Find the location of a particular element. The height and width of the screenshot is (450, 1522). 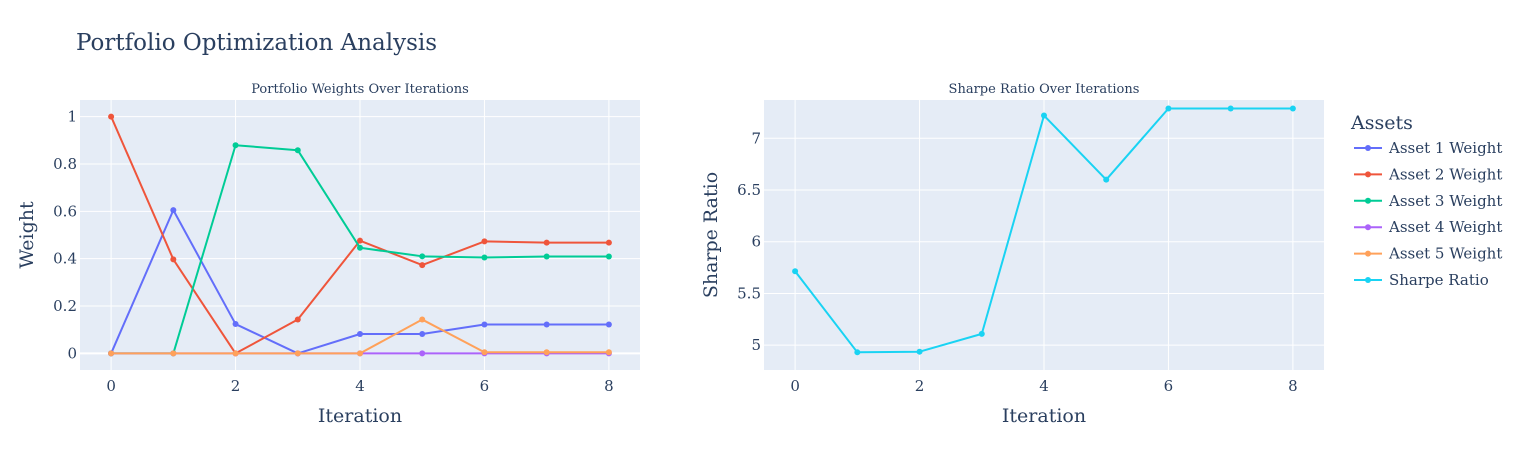

weights-x-tick-label: 4 is located at coordinates (360, 386).